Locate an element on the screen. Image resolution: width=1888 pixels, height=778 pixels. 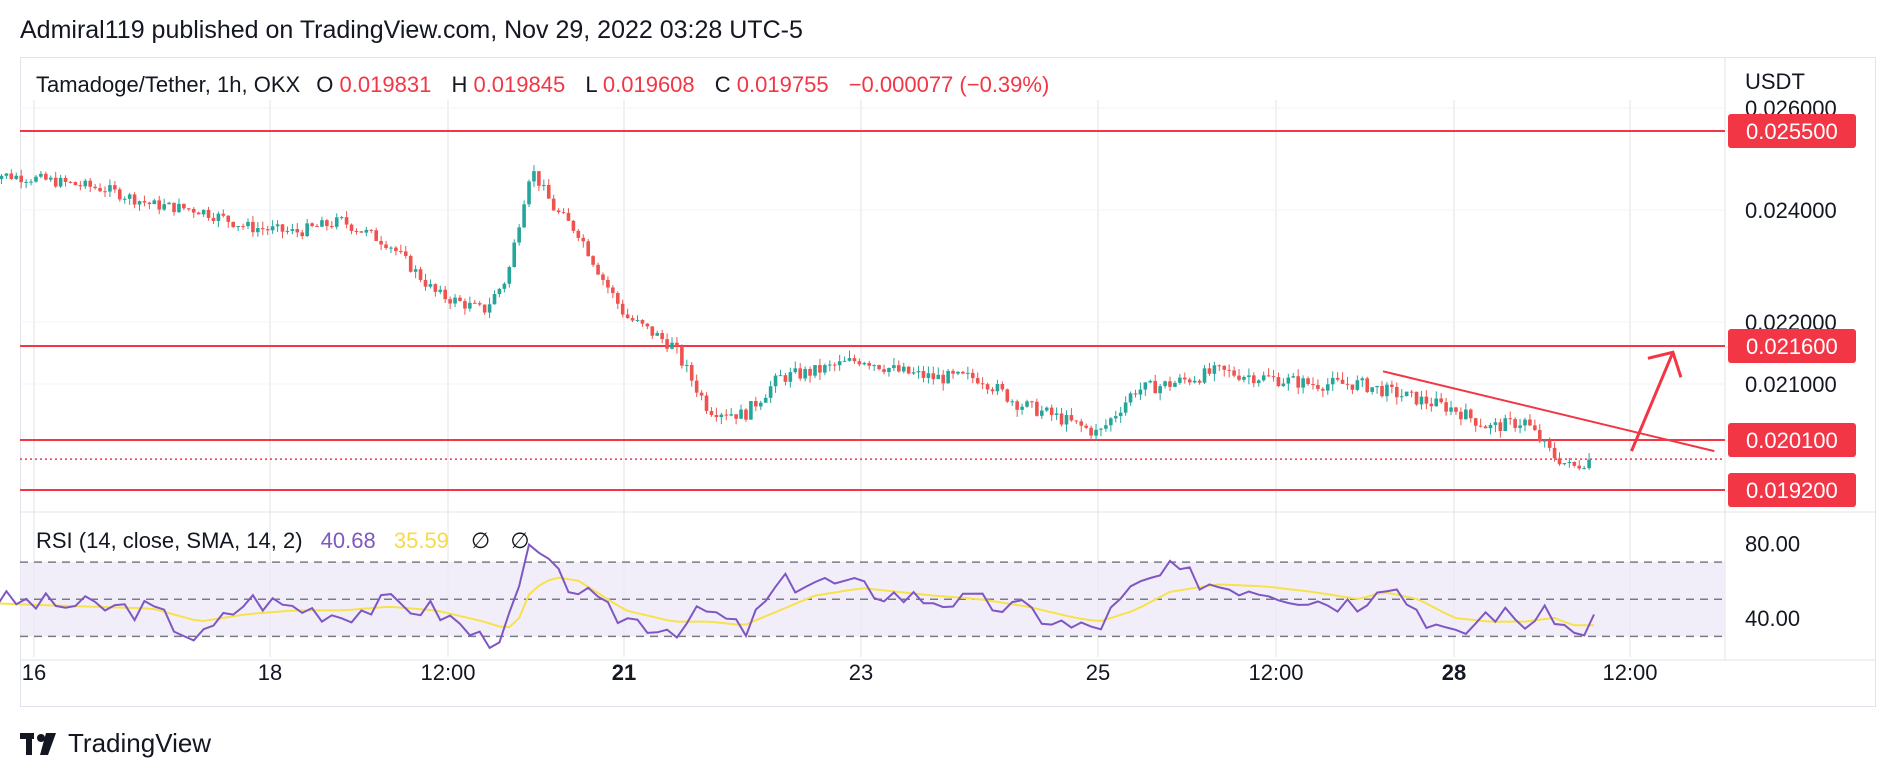
tradingview-logo: TradingView is located at coordinates (115, 743).